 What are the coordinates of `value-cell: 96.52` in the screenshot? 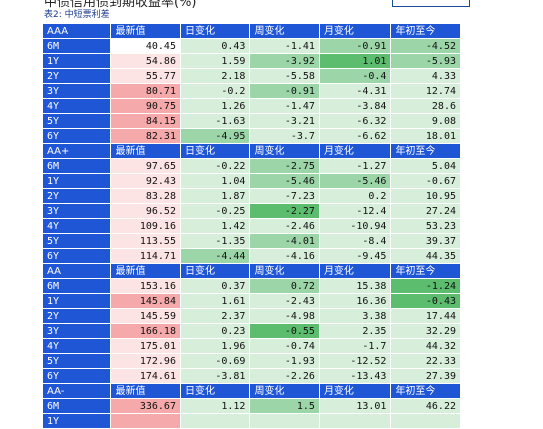 It's located at (145, 211).